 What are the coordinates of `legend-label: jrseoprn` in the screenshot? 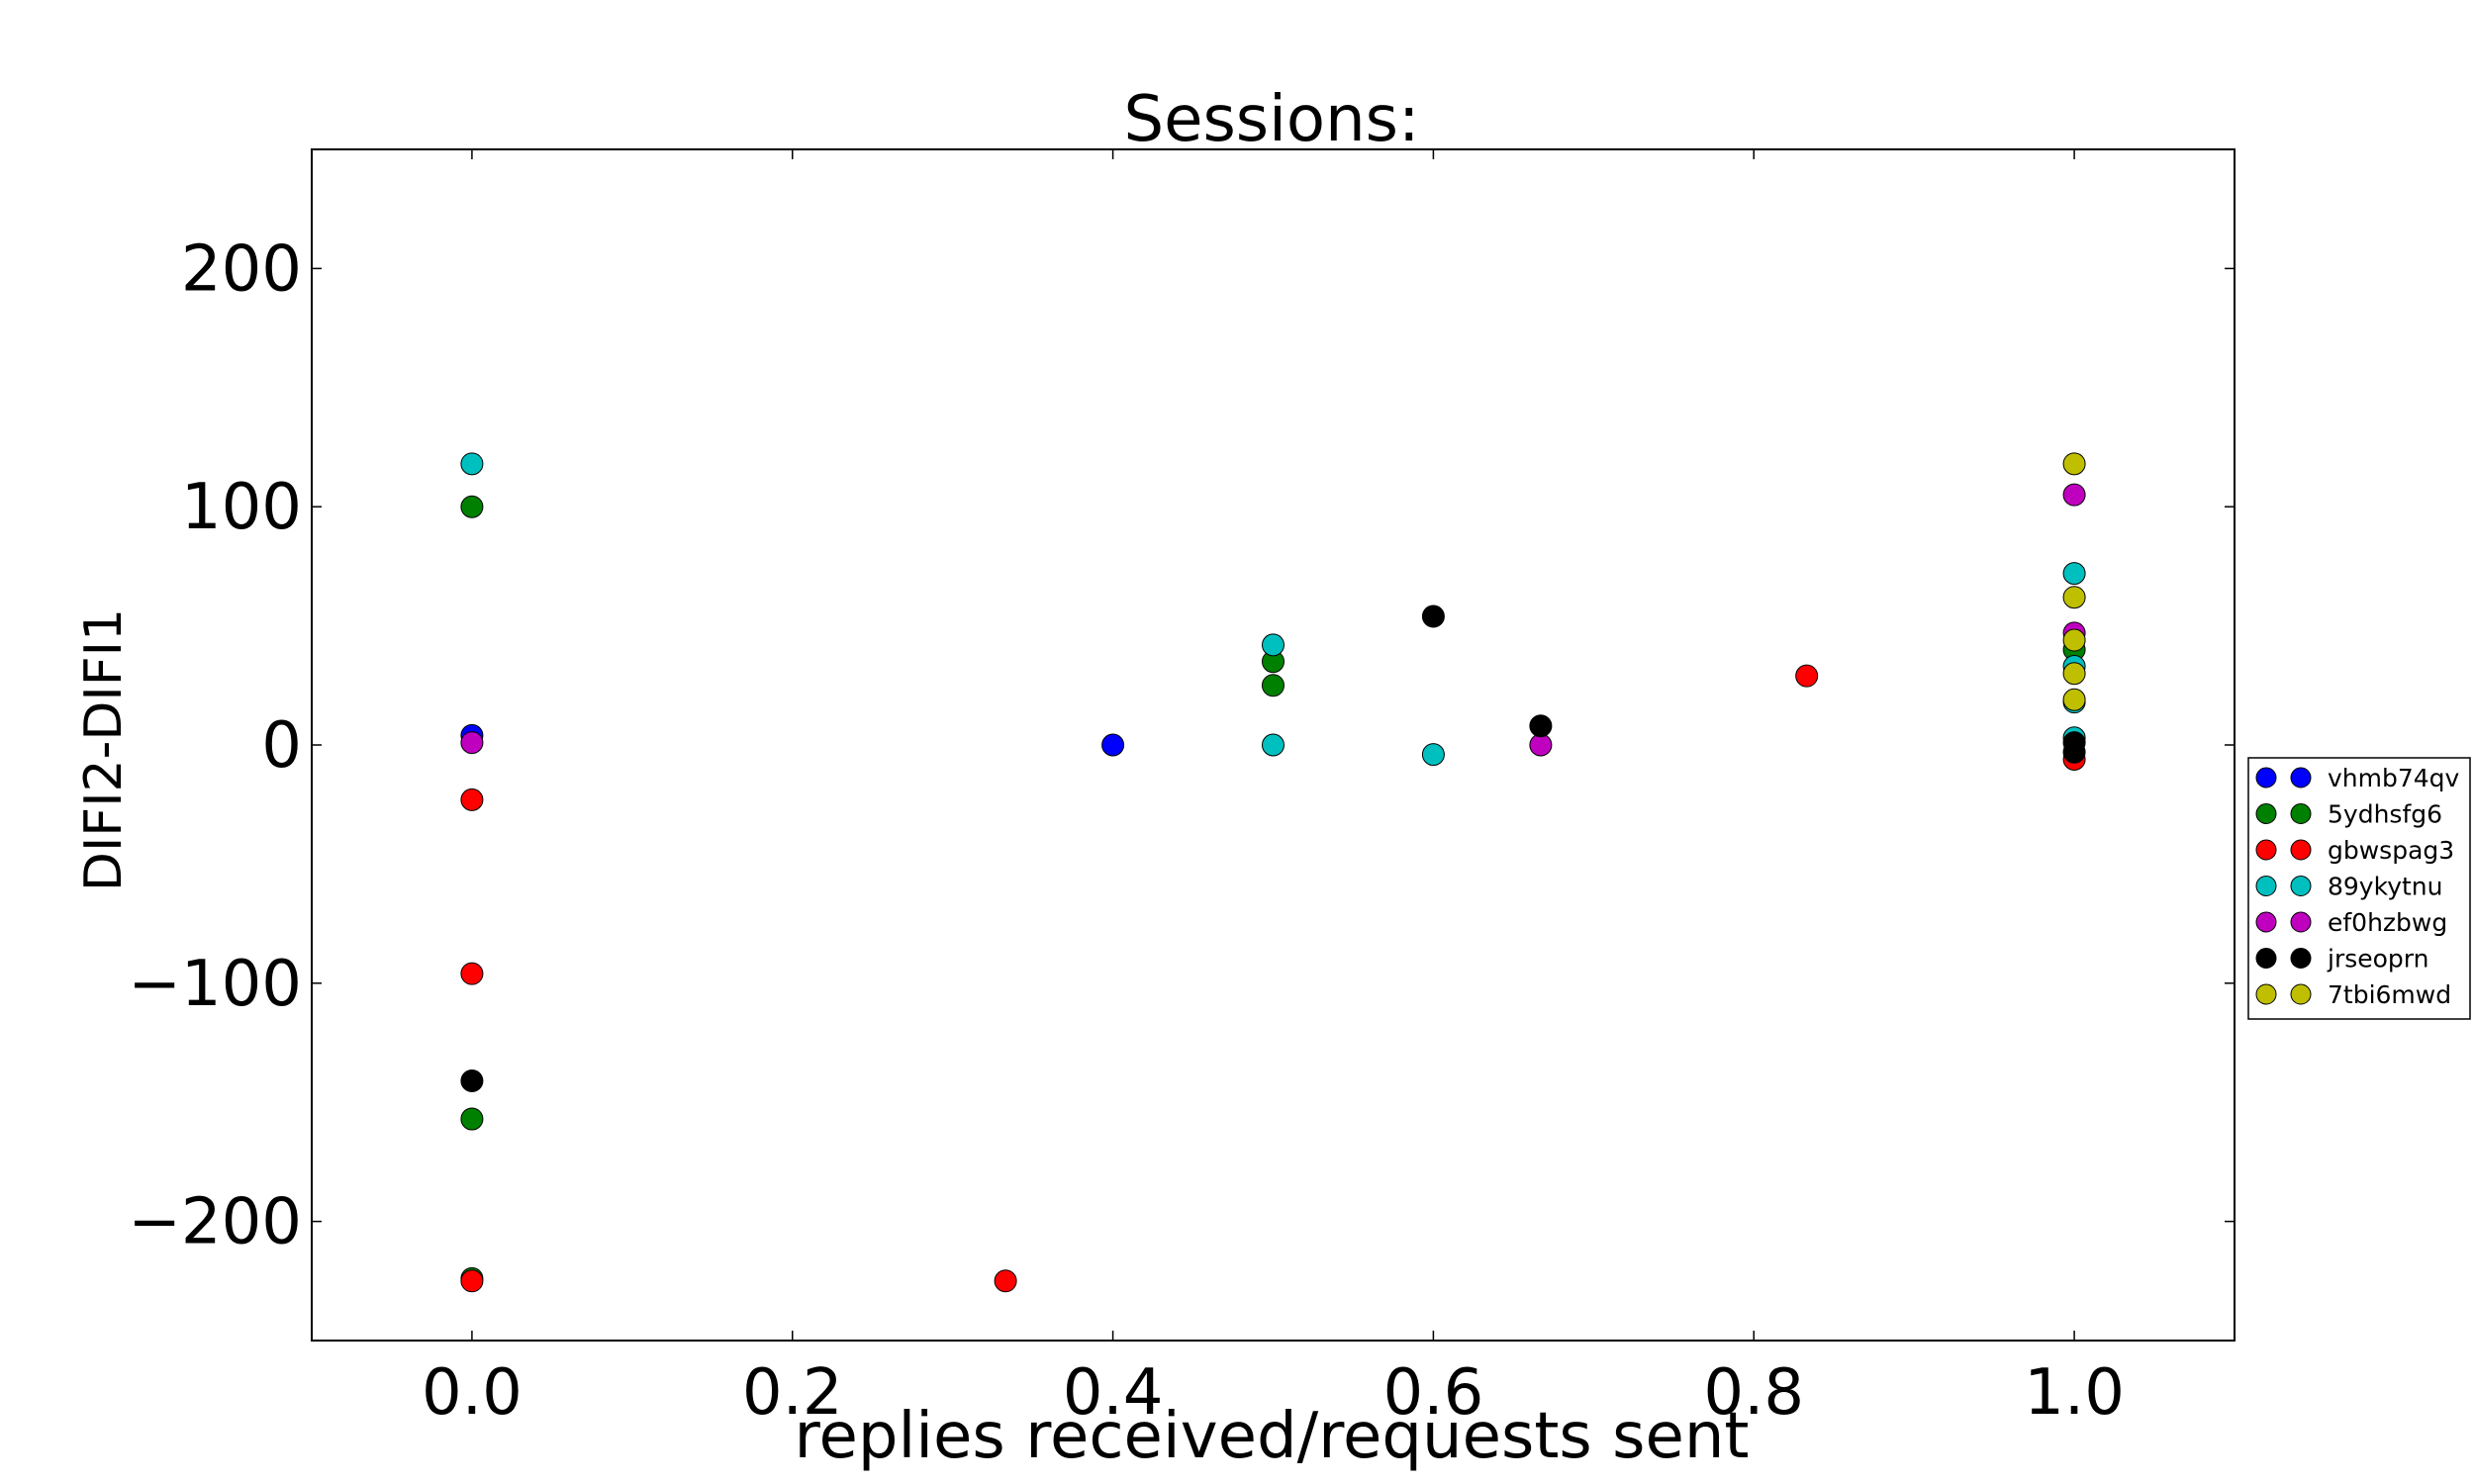 It's located at (2377, 959).